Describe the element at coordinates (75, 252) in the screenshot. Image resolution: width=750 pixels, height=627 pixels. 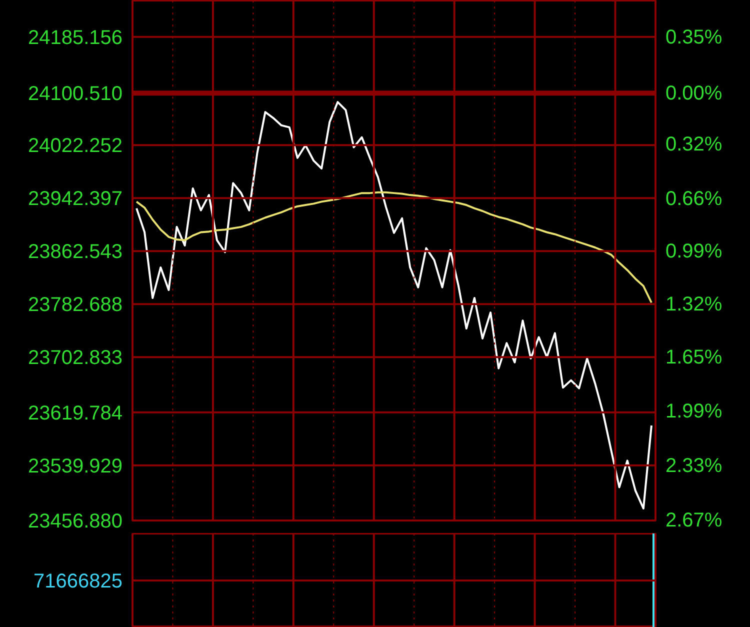
I see `y-tick-label: 23862.543` at that location.